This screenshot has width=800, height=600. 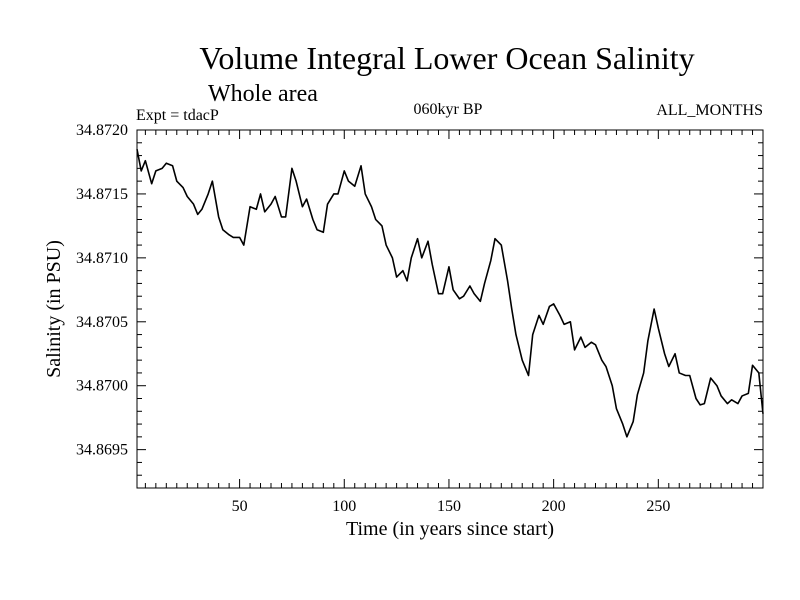 I want to click on period-label: 060kyr BP, so click(x=448, y=109).